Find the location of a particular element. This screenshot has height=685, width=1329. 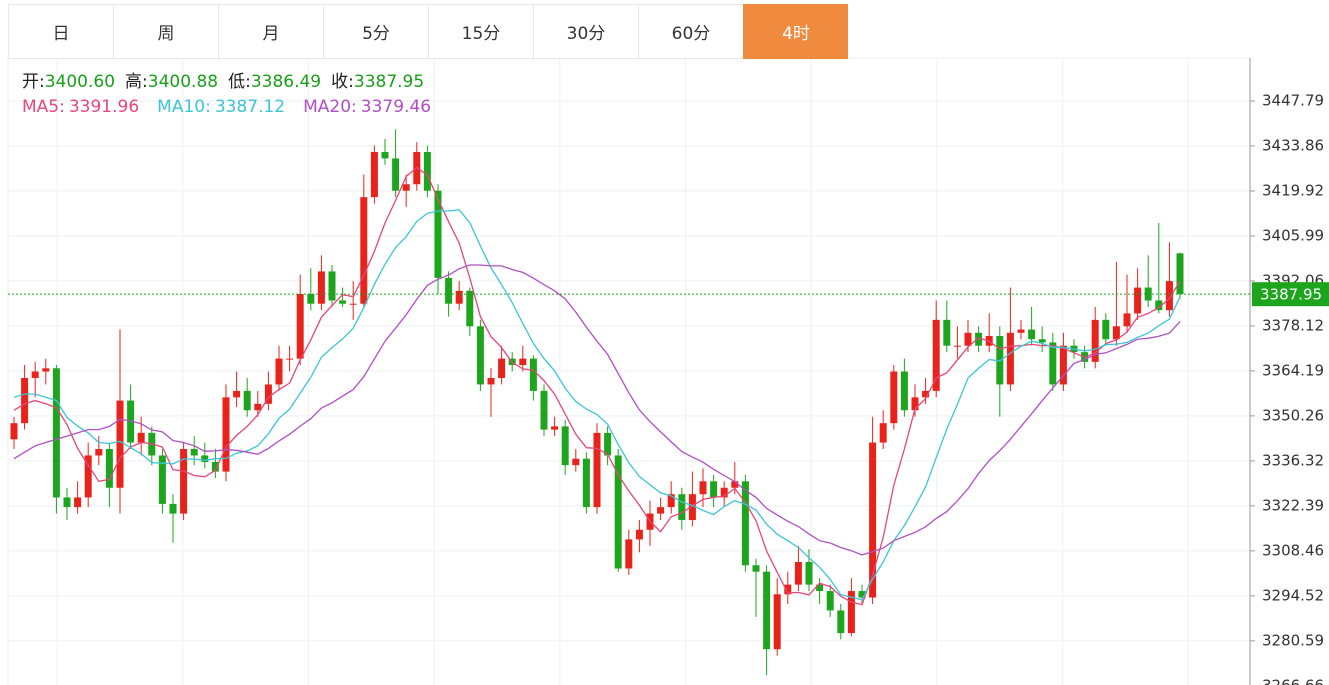

tab: 月 is located at coordinates (270, 31).